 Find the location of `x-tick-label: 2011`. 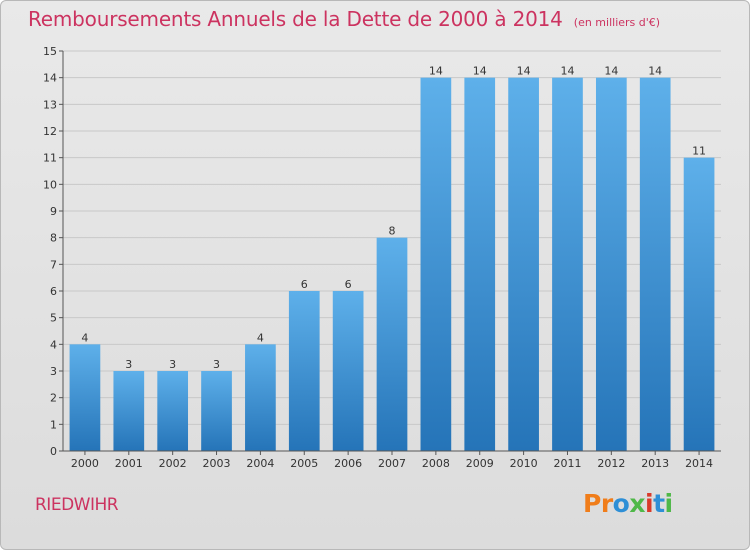

x-tick-label: 2011 is located at coordinates (567, 463).